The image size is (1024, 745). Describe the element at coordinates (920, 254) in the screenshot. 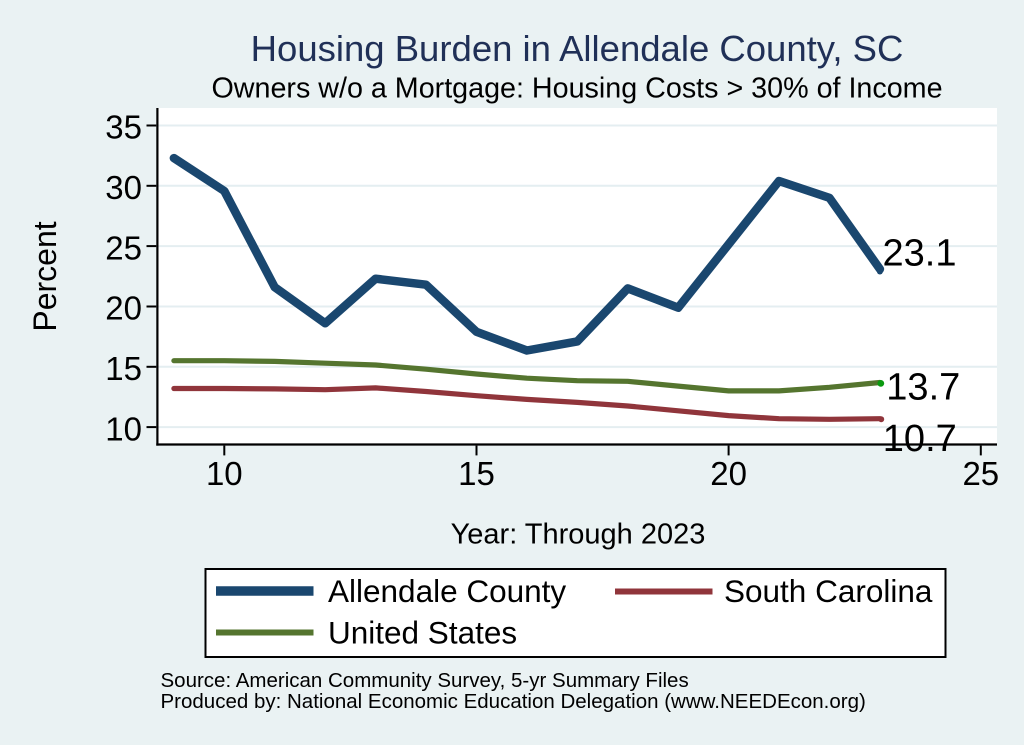

I see `svg-text: 23.1` at that location.